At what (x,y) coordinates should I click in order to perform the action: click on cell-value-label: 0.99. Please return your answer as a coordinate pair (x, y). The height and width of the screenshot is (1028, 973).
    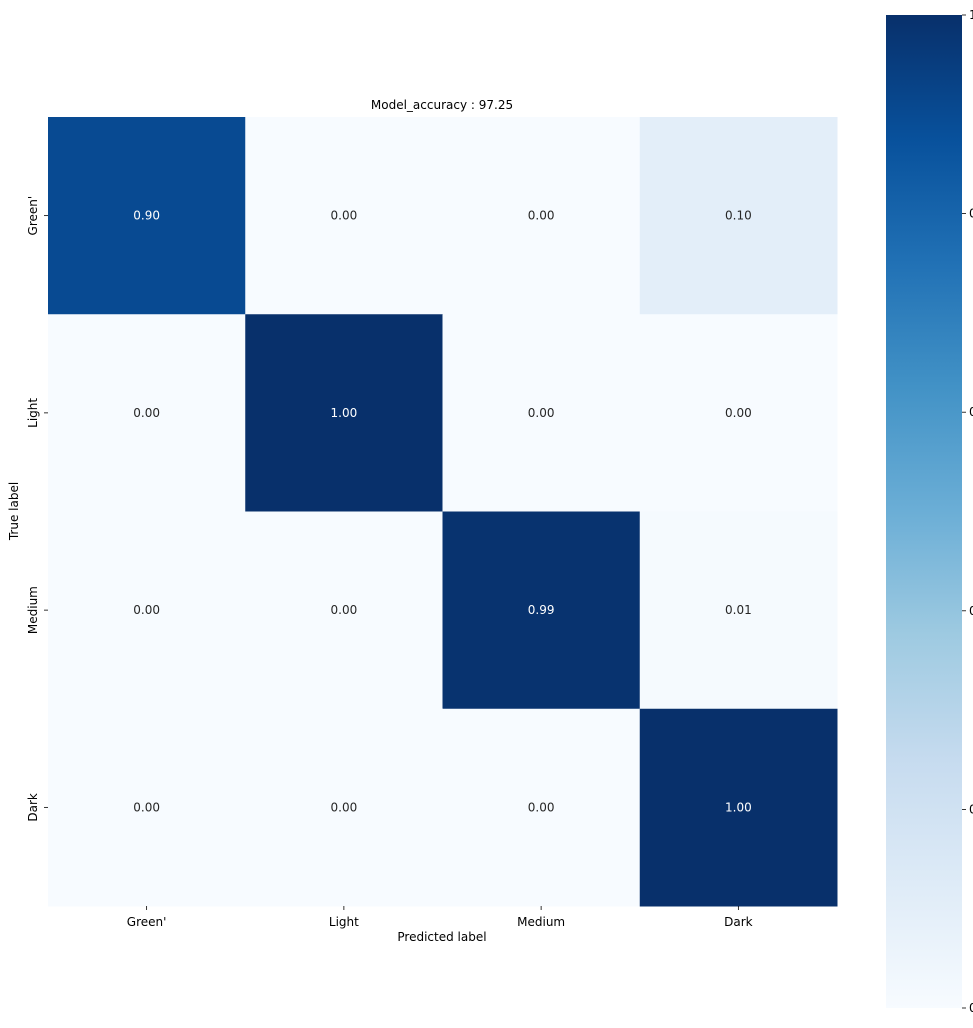
    Looking at the image, I should click on (541, 610).